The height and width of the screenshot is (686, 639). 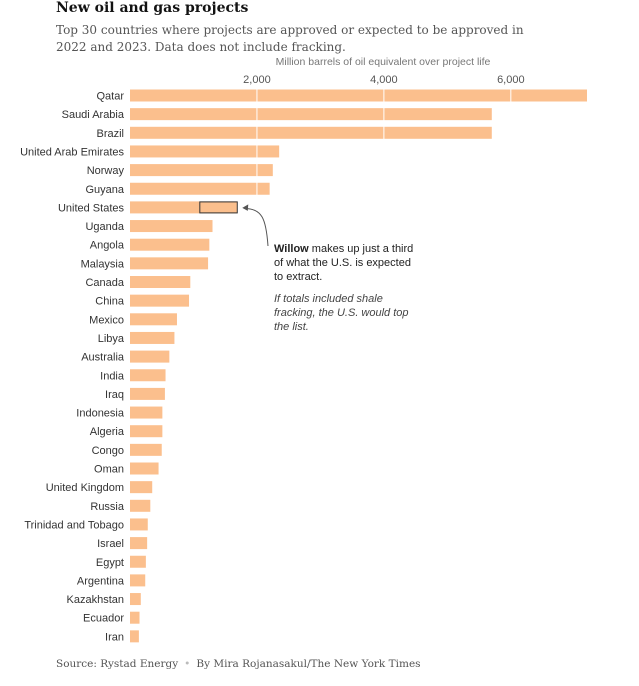 I want to click on bar-united-states, so click(x=184, y=207).